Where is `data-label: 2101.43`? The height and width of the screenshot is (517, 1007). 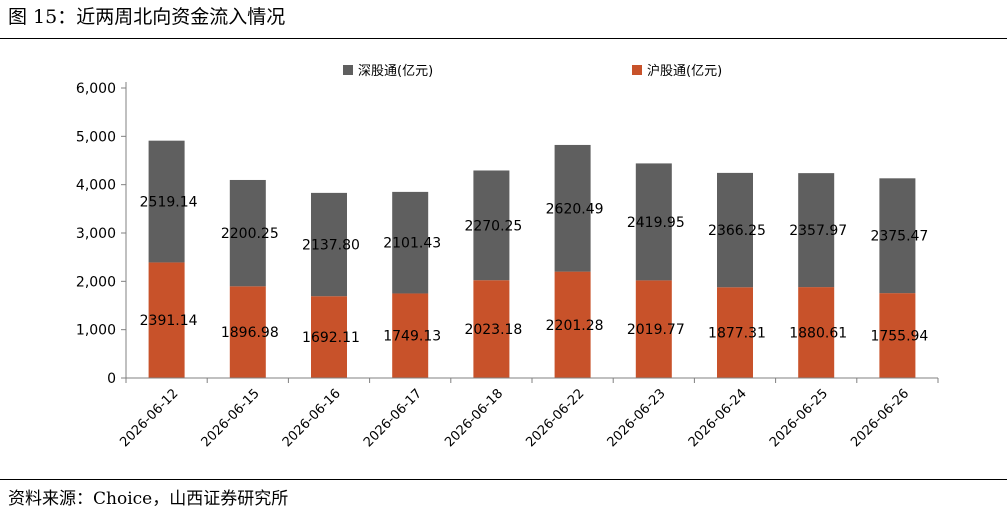
data-label: 2101.43 is located at coordinates (412, 244).